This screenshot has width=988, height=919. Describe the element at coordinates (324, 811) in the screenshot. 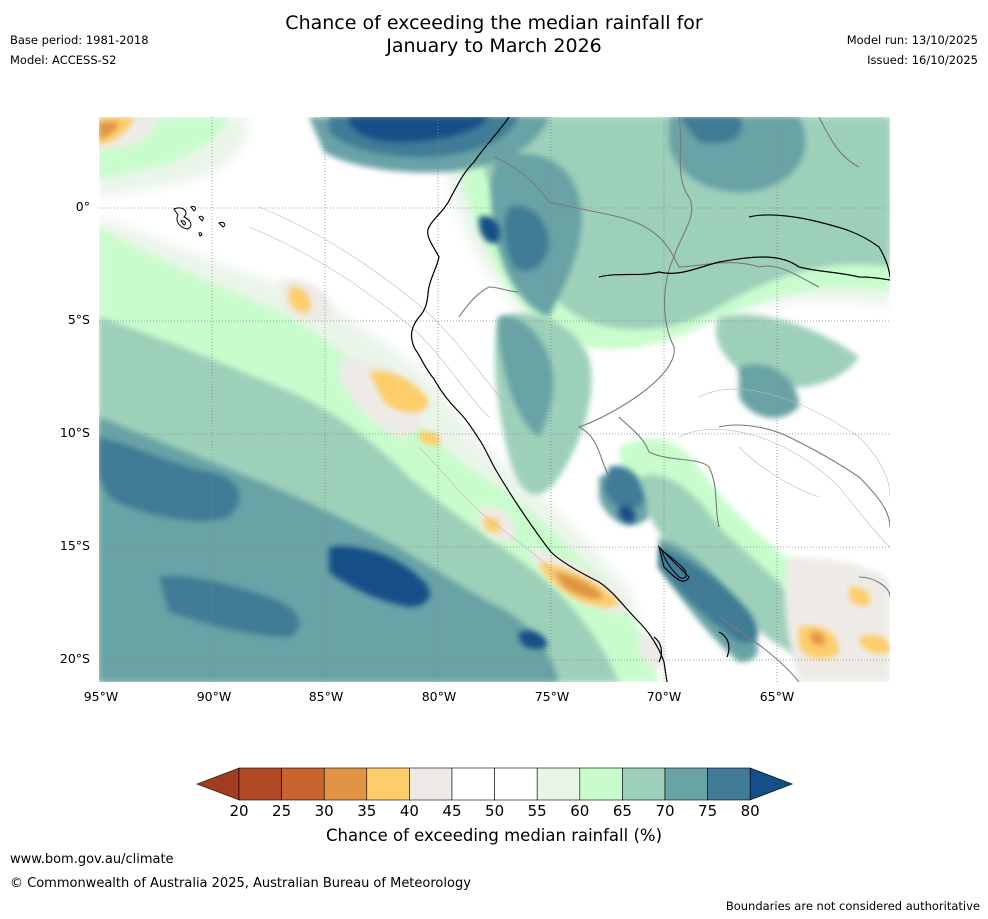

I see `colorbar-tick-label: 30` at that location.